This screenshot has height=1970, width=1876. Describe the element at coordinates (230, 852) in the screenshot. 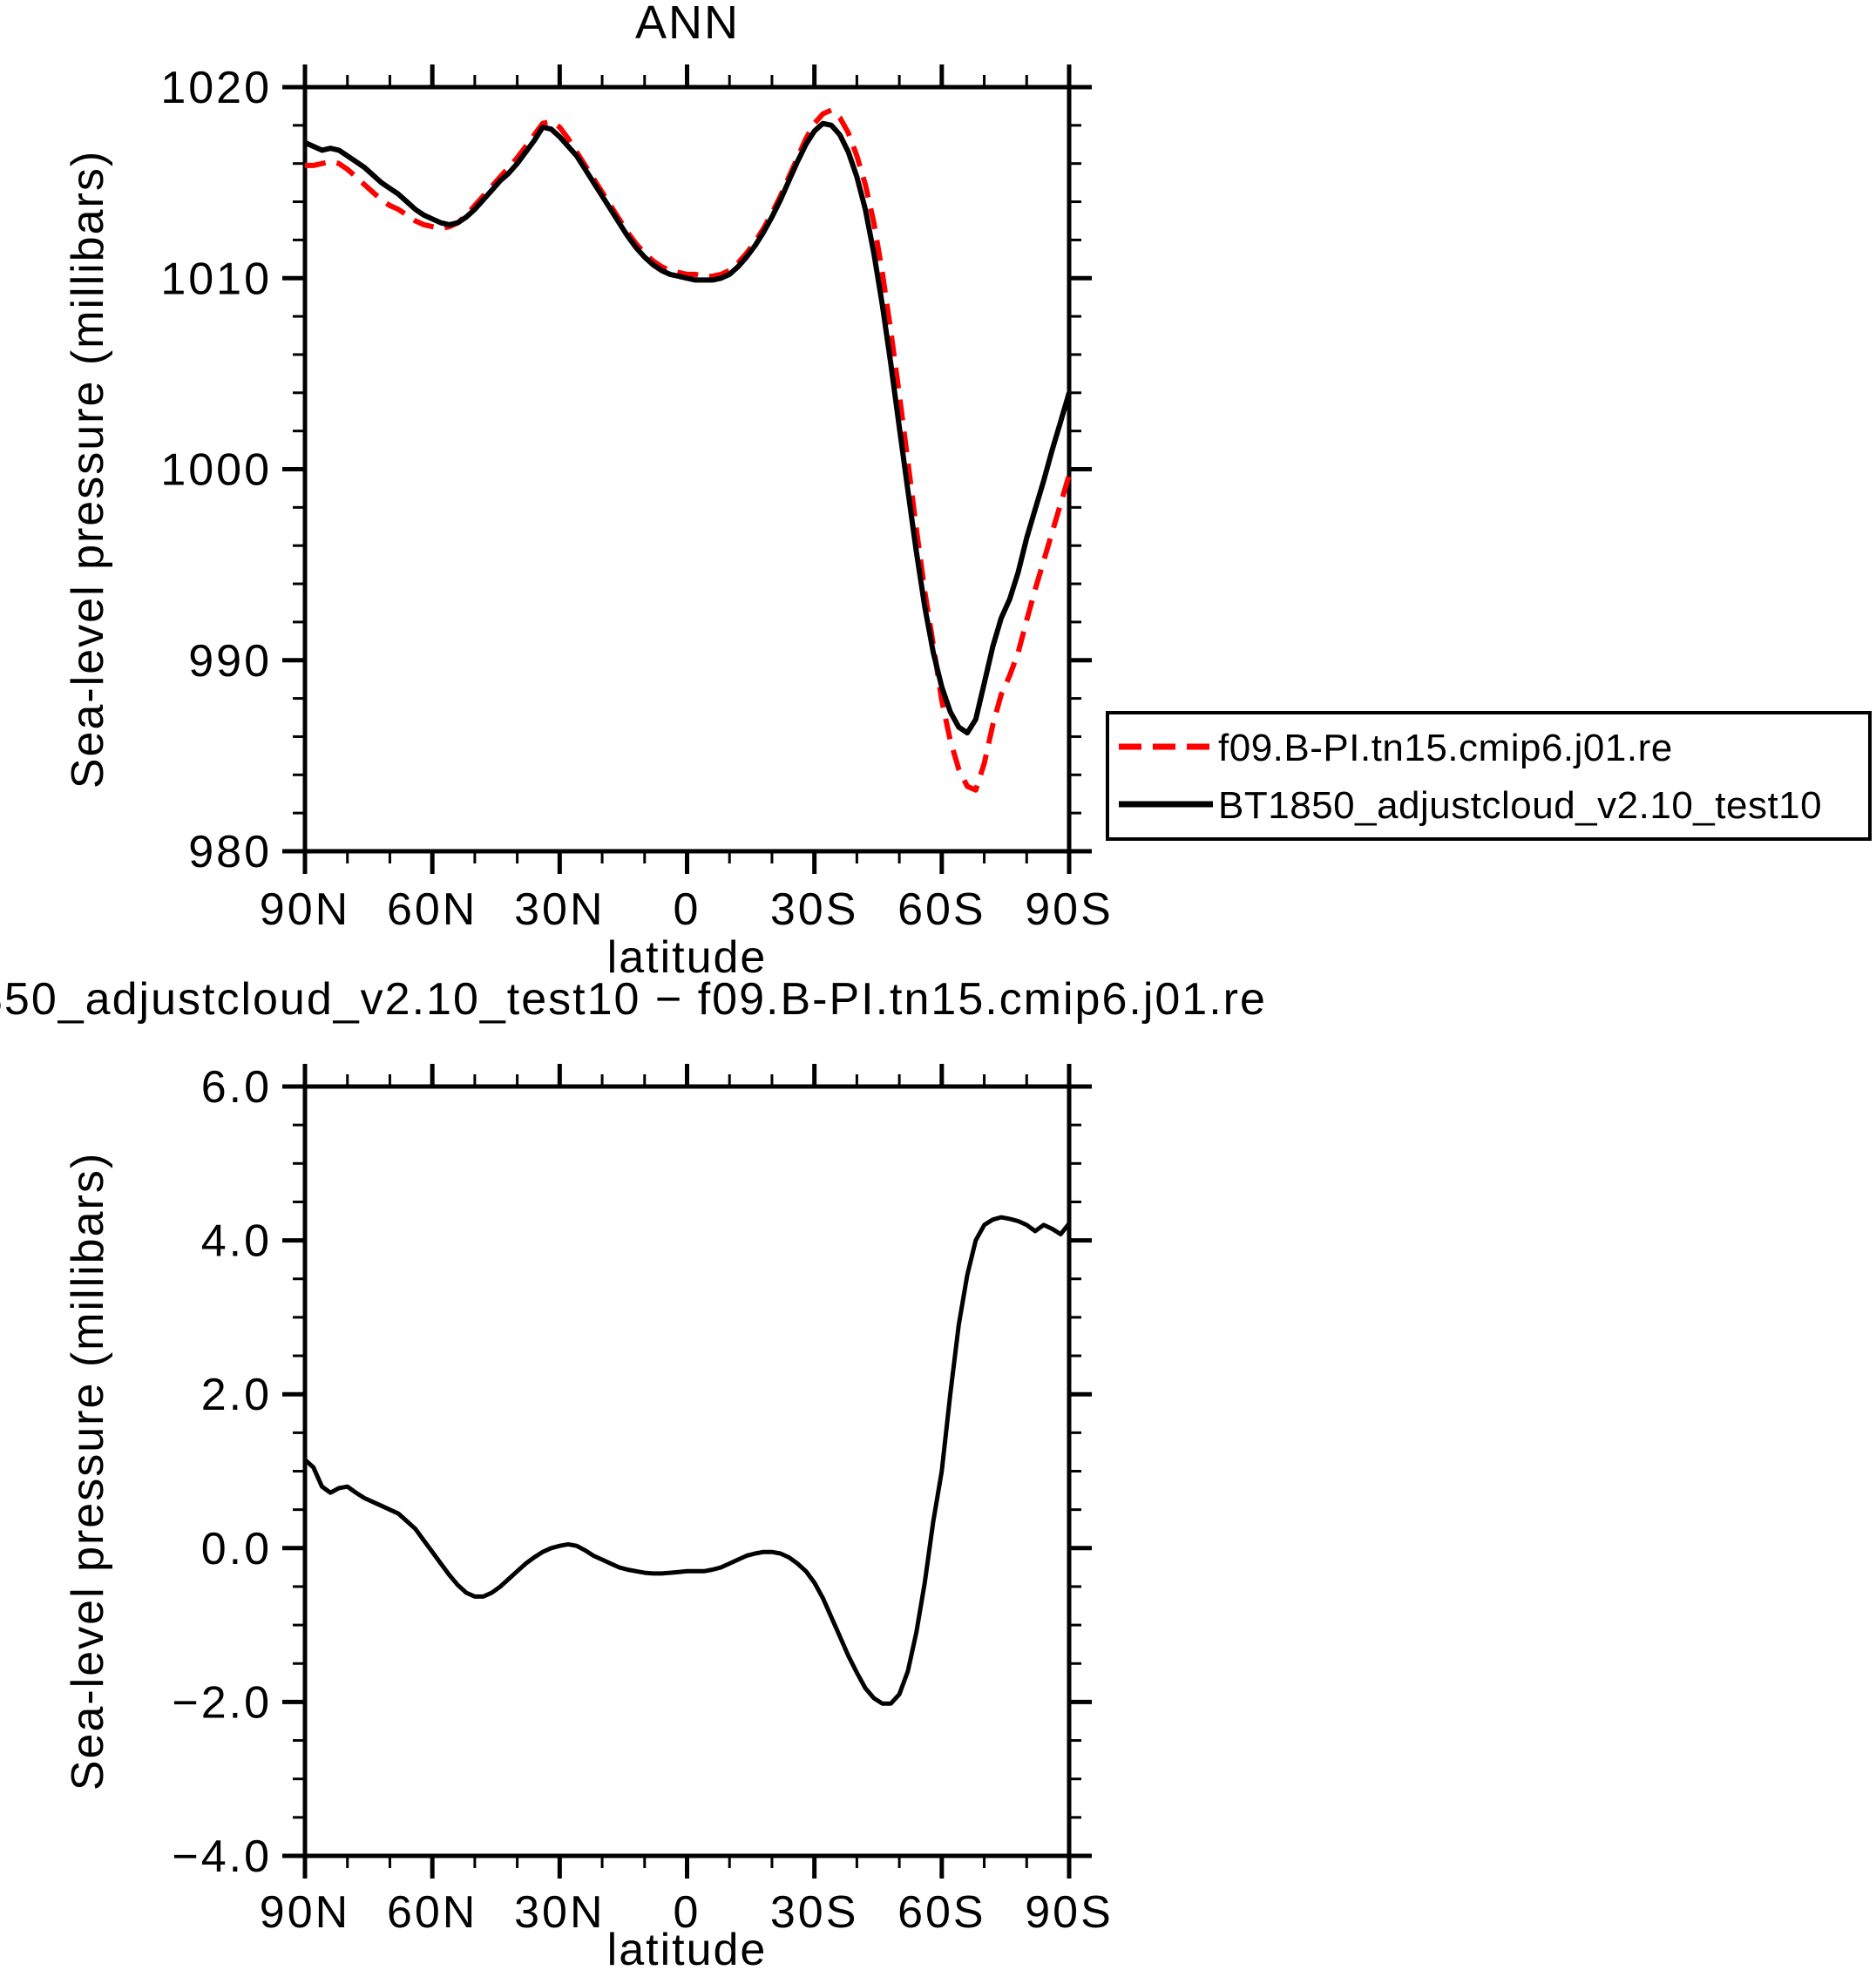

I see `y-tick-label: 980` at that location.